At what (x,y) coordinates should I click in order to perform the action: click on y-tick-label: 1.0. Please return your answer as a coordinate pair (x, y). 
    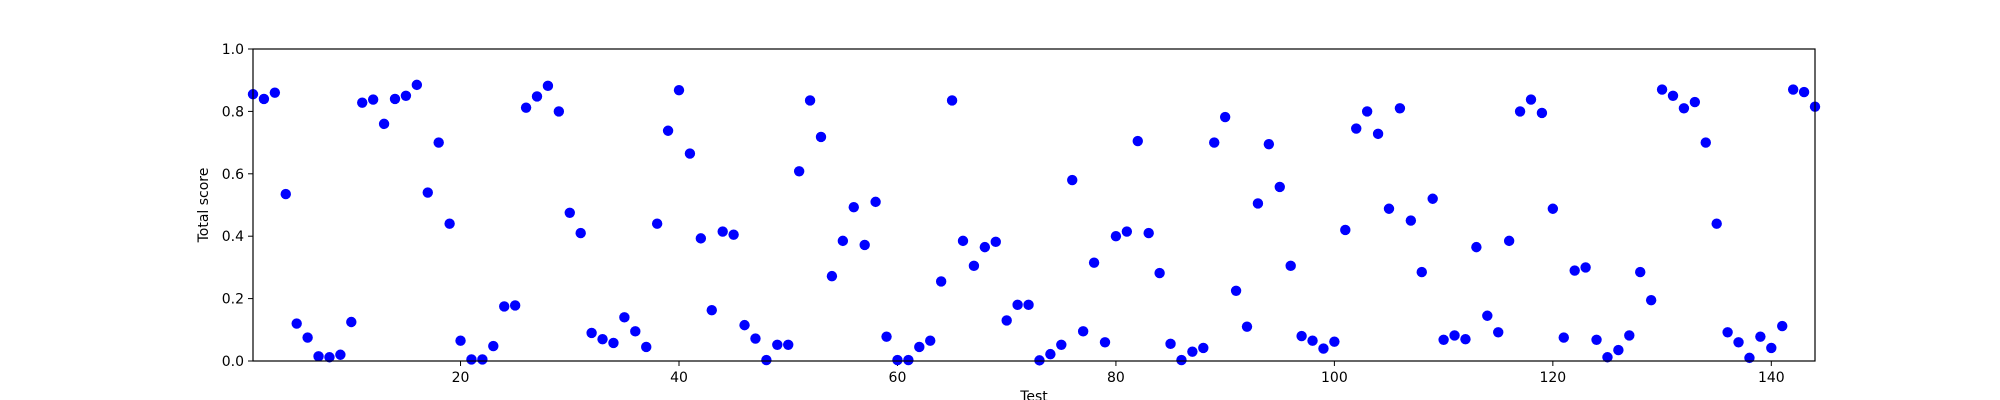
    Looking at the image, I should click on (233, 50).